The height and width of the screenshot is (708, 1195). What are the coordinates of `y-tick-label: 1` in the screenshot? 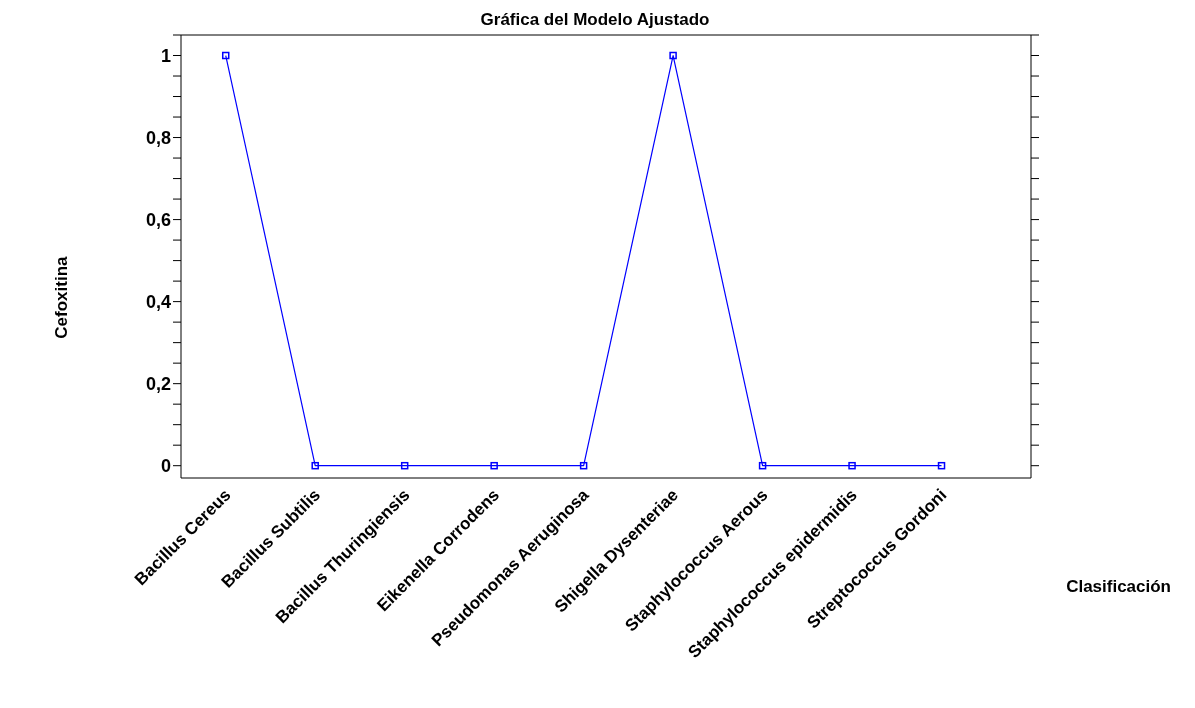 It's located at (165, 55).